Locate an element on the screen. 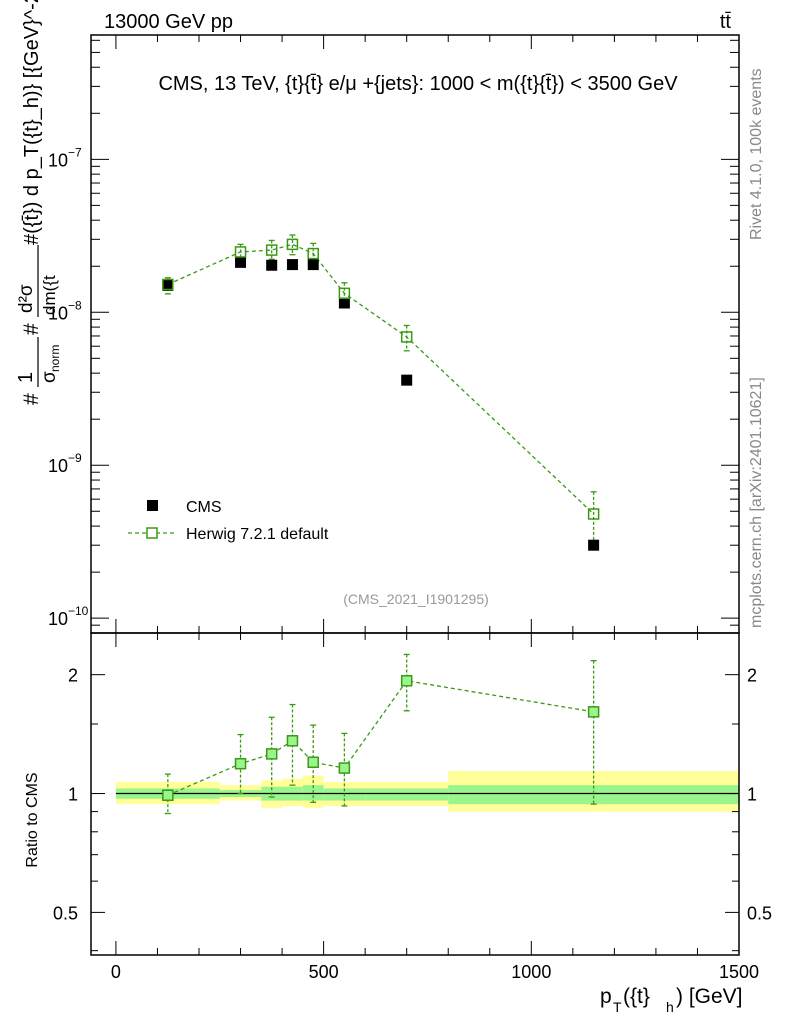  main-tick-exponent: −8 is located at coordinates (75, 305).